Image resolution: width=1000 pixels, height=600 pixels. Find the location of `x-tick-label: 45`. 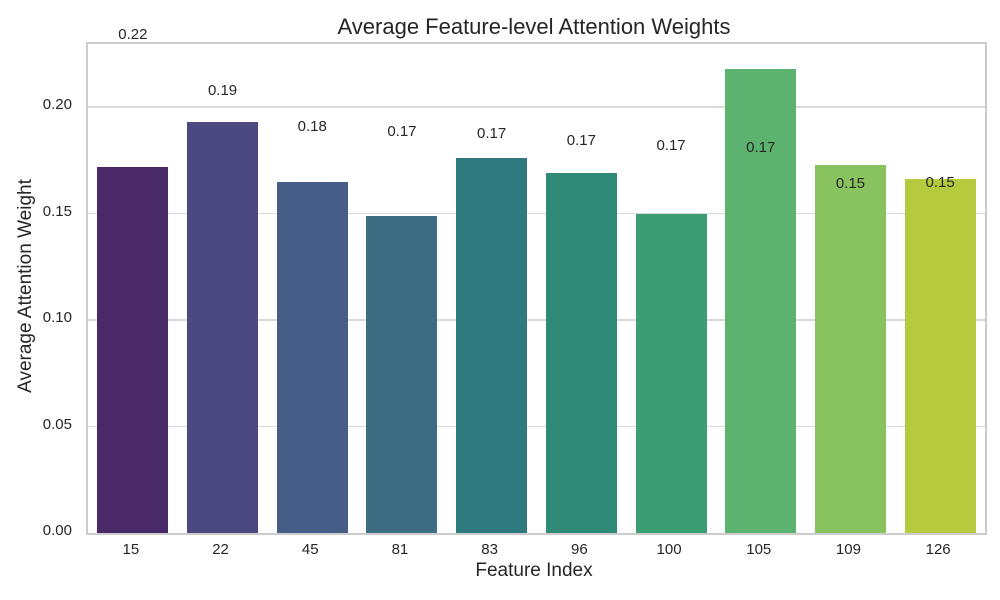

x-tick-label: 45 is located at coordinates (310, 549).